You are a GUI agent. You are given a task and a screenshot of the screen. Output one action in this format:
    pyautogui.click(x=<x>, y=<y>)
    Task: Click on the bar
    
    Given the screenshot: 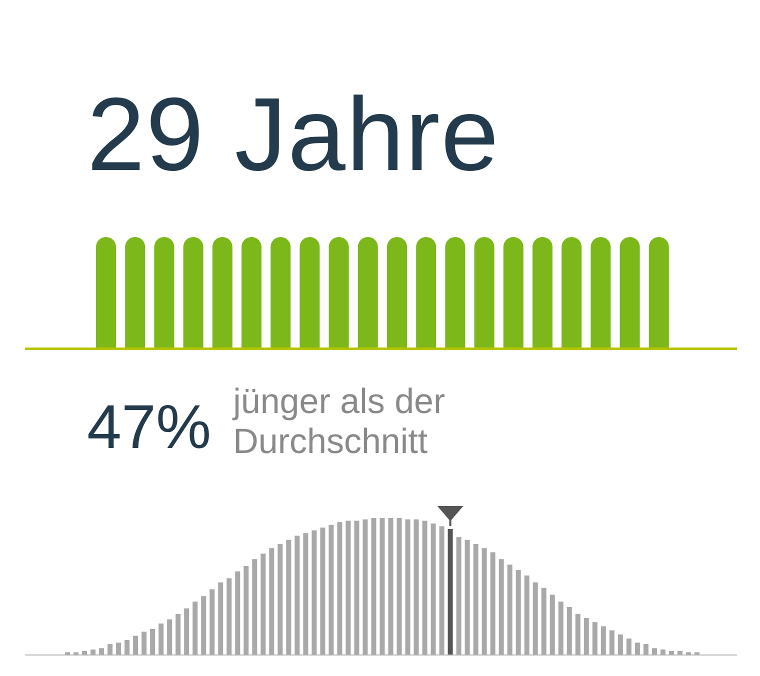 What is the action you would take?
    pyautogui.click(x=450, y=591)
    